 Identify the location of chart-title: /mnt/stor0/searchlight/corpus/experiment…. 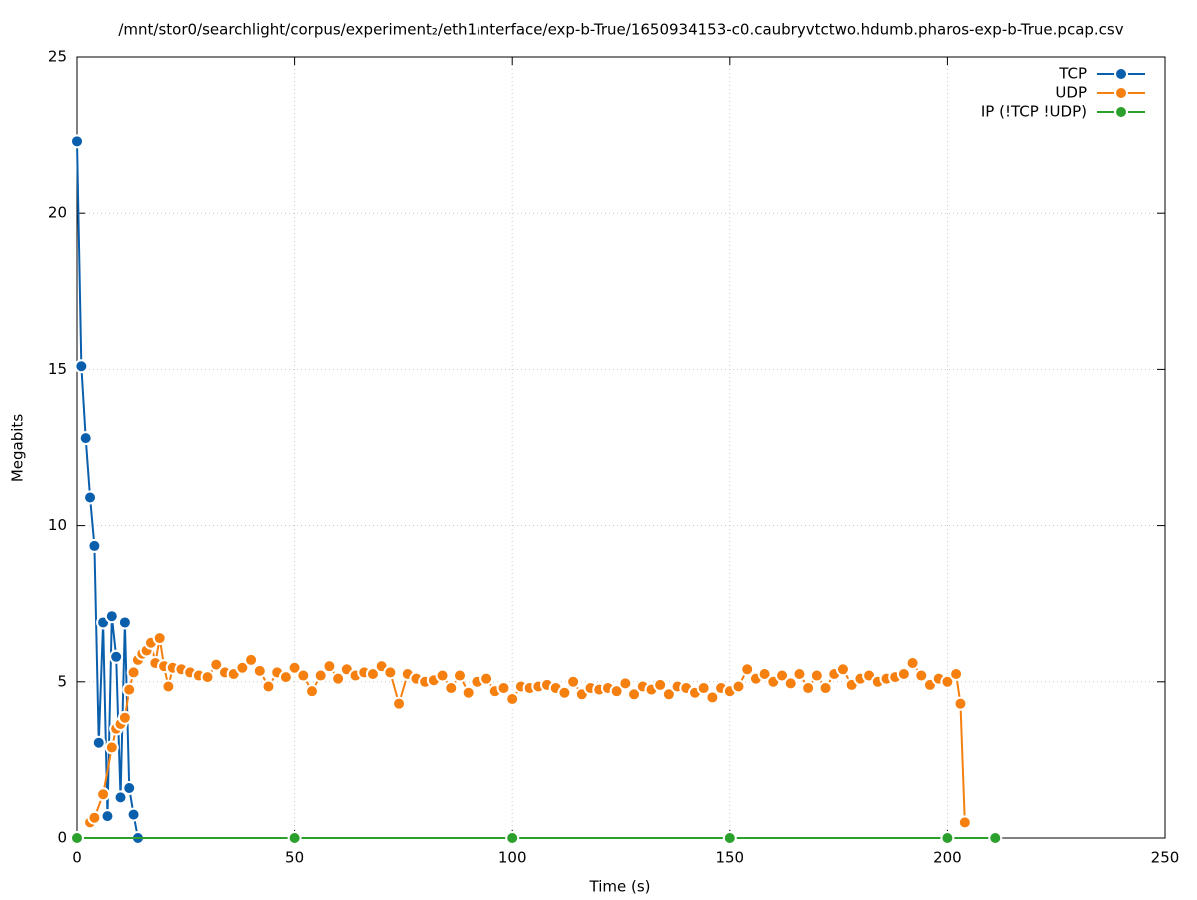
(620, 30).